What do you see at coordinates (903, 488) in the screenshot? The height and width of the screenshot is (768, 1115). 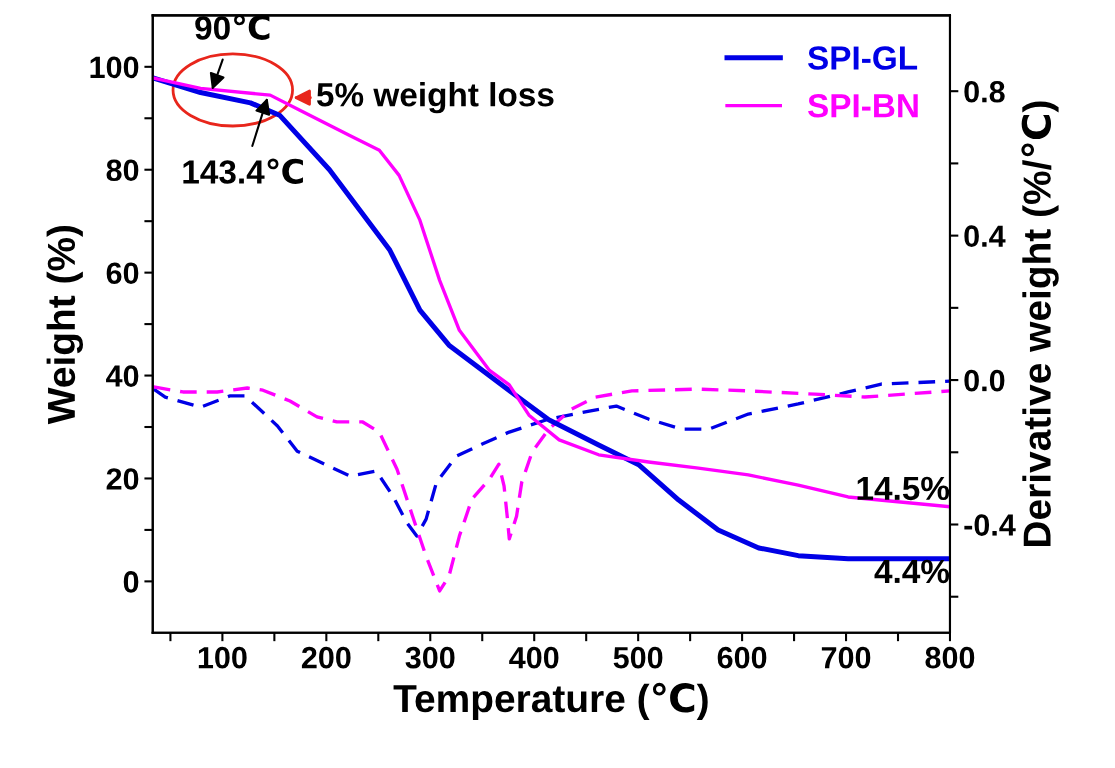 I see `annotation: 14.5%` at bounding box center [903, 488].